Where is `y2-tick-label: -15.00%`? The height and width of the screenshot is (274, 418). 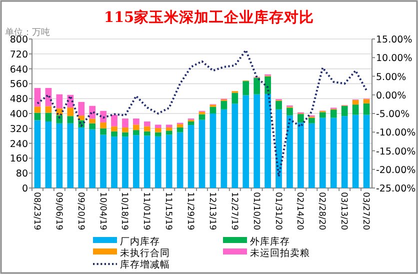
y2-tick-label: -15.00% is located at coordinates (396, 152).